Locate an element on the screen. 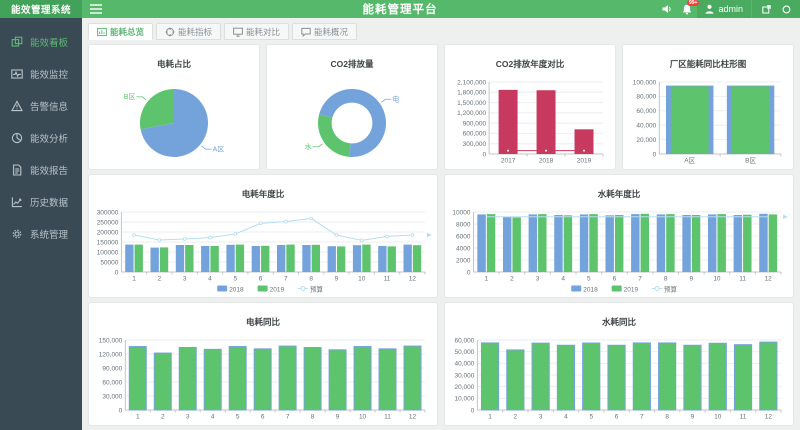  svg-text: 300000 is located at coordinates (108, 212).